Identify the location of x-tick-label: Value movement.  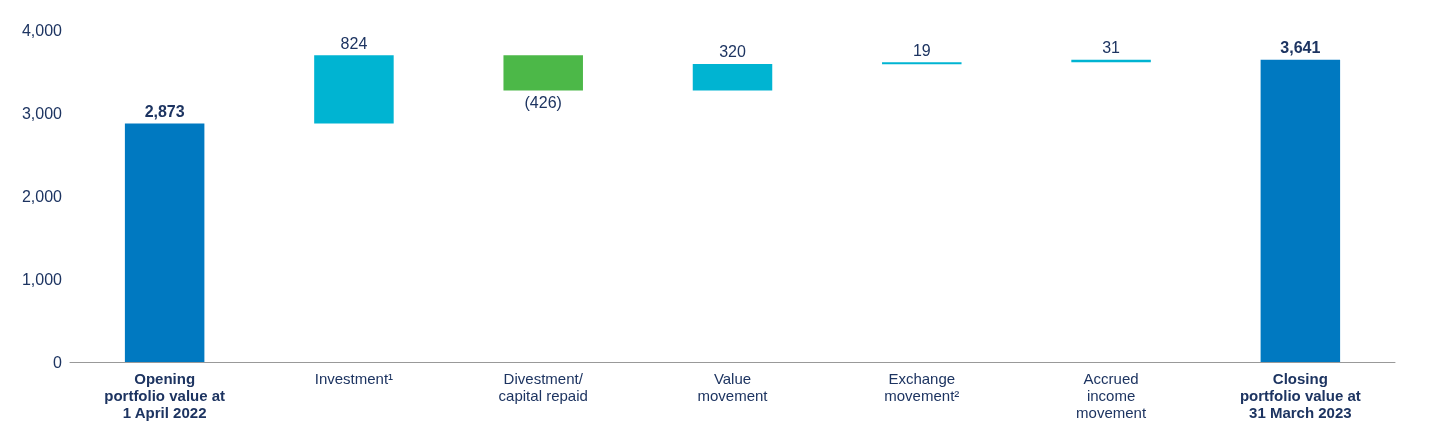
(733, 387).